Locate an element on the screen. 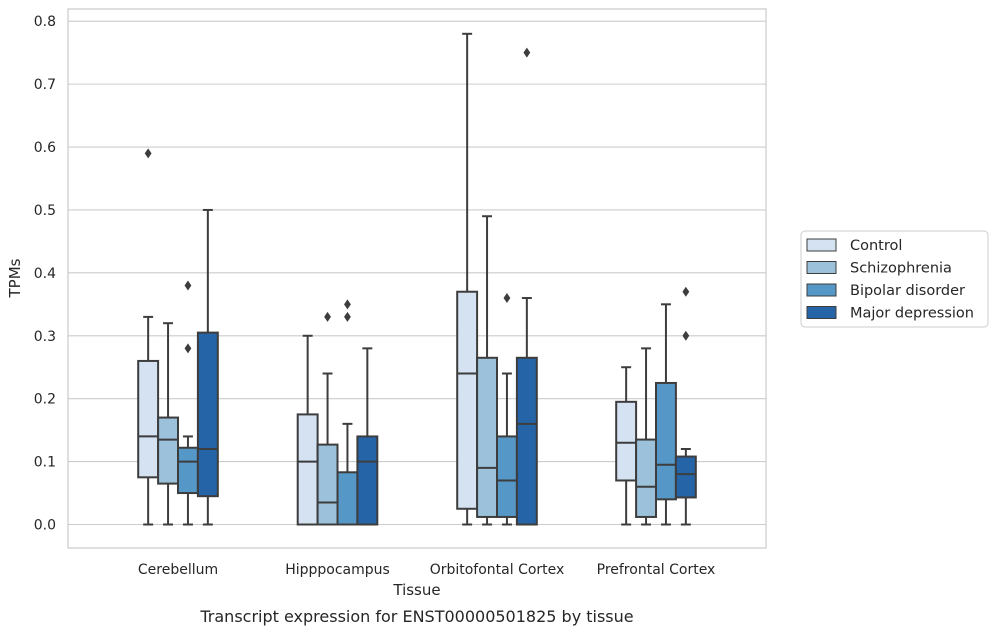  y-tick-label: 0.6 is located at coordinates (45, 148).